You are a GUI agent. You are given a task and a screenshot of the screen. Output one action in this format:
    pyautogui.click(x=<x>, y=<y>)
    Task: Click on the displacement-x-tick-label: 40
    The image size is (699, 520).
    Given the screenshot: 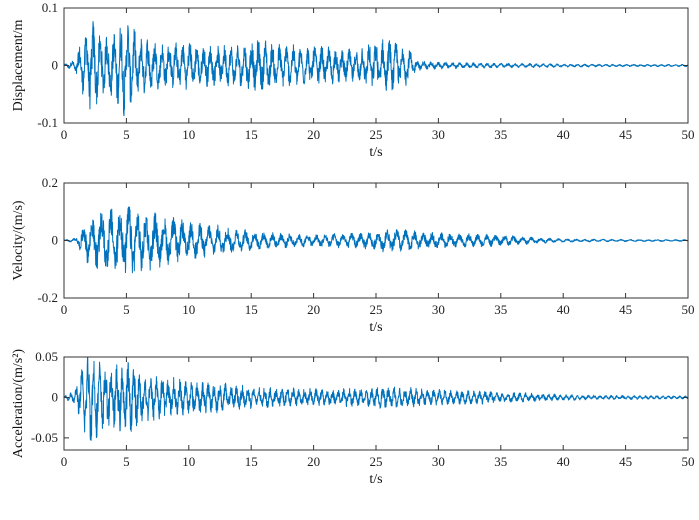 What is the action you would take?
    pyautogui.click(x=563, y=134)
    